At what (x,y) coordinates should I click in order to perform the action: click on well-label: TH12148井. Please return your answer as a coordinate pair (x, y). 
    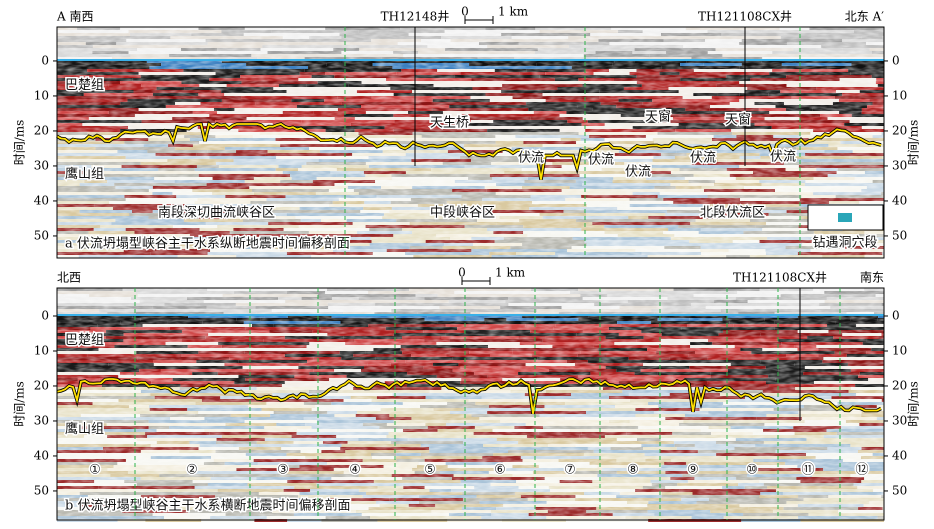
    Looking at the image, I should click on (415, 17).